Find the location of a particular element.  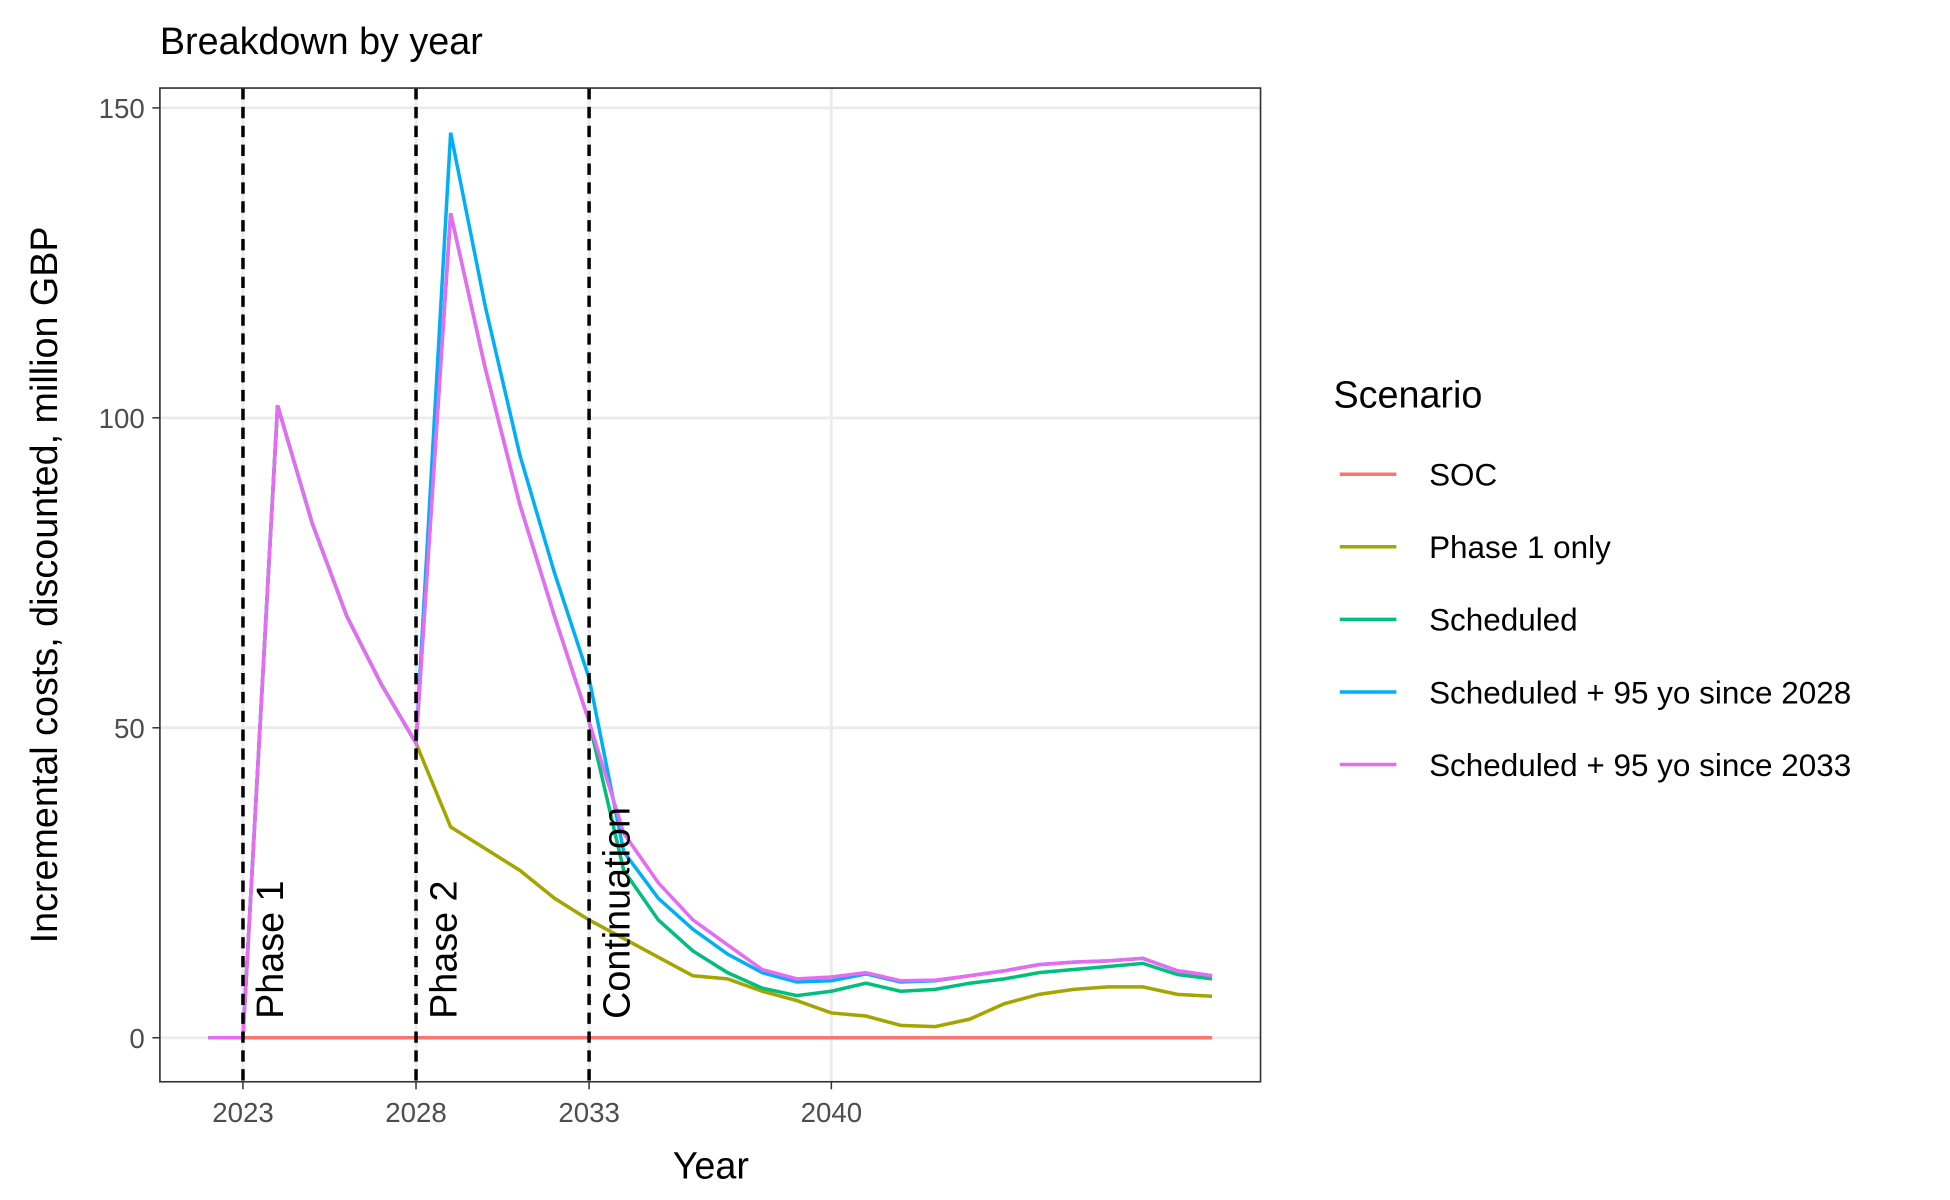

legend-label: Phase 1 only is located at coordinates (1520, 547).